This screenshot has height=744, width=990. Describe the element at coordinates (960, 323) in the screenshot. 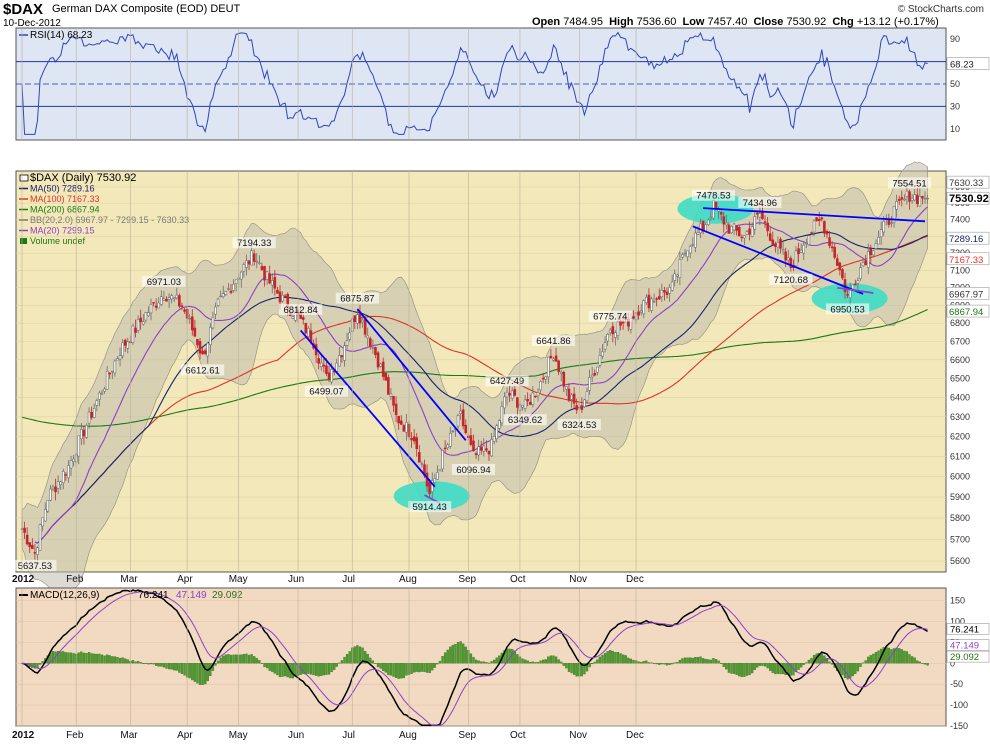

I see `price-tick-label: 6800` at that location.